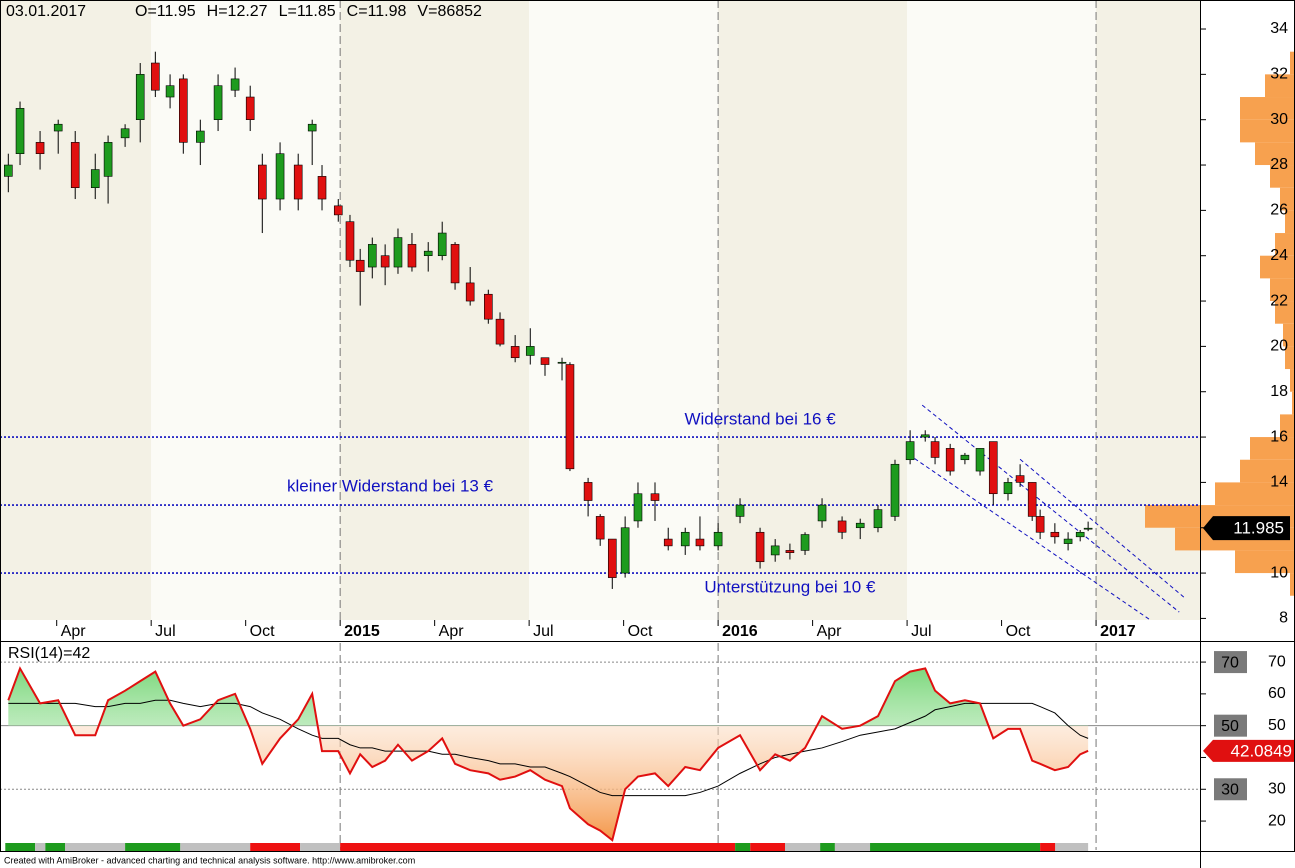 This screenshot has height=868, width=1295. What do you see at coordinates (760, 419) in the screenshot?
I see `annotation: Widerstand bei 16 €` at bounding box center [760, 419].